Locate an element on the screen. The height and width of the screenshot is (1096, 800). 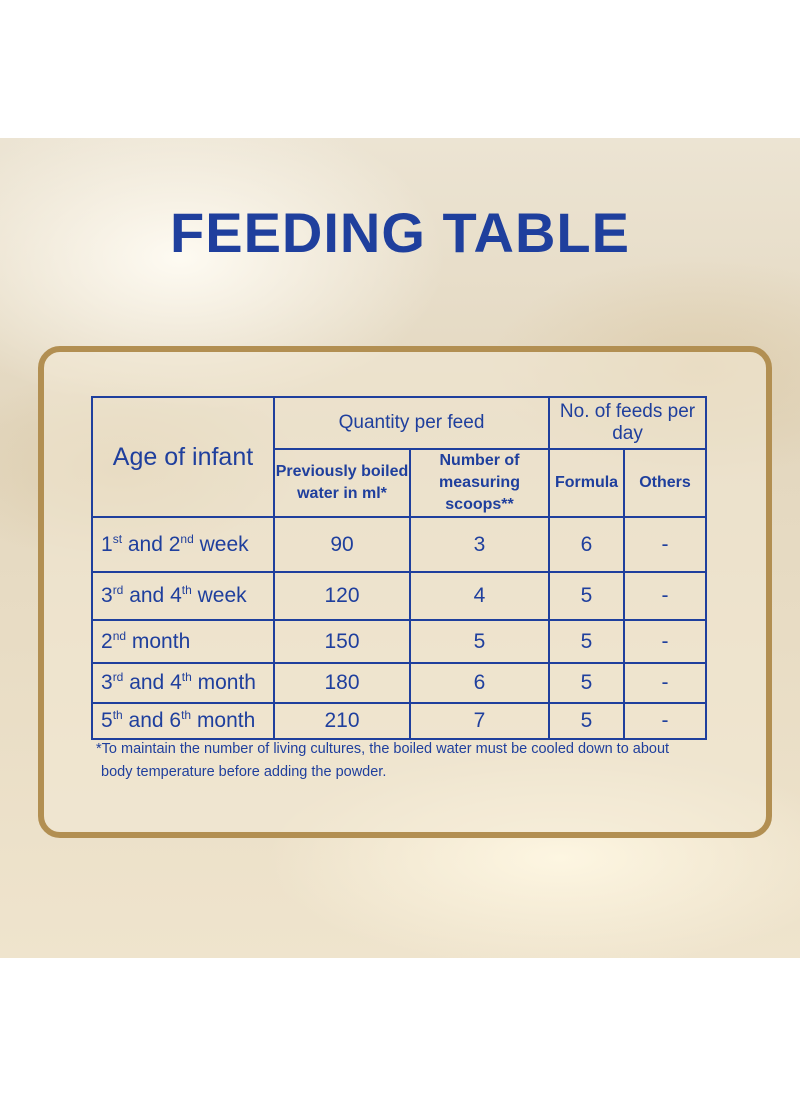
header-formula: Formula is located at coordinates (587, 483).